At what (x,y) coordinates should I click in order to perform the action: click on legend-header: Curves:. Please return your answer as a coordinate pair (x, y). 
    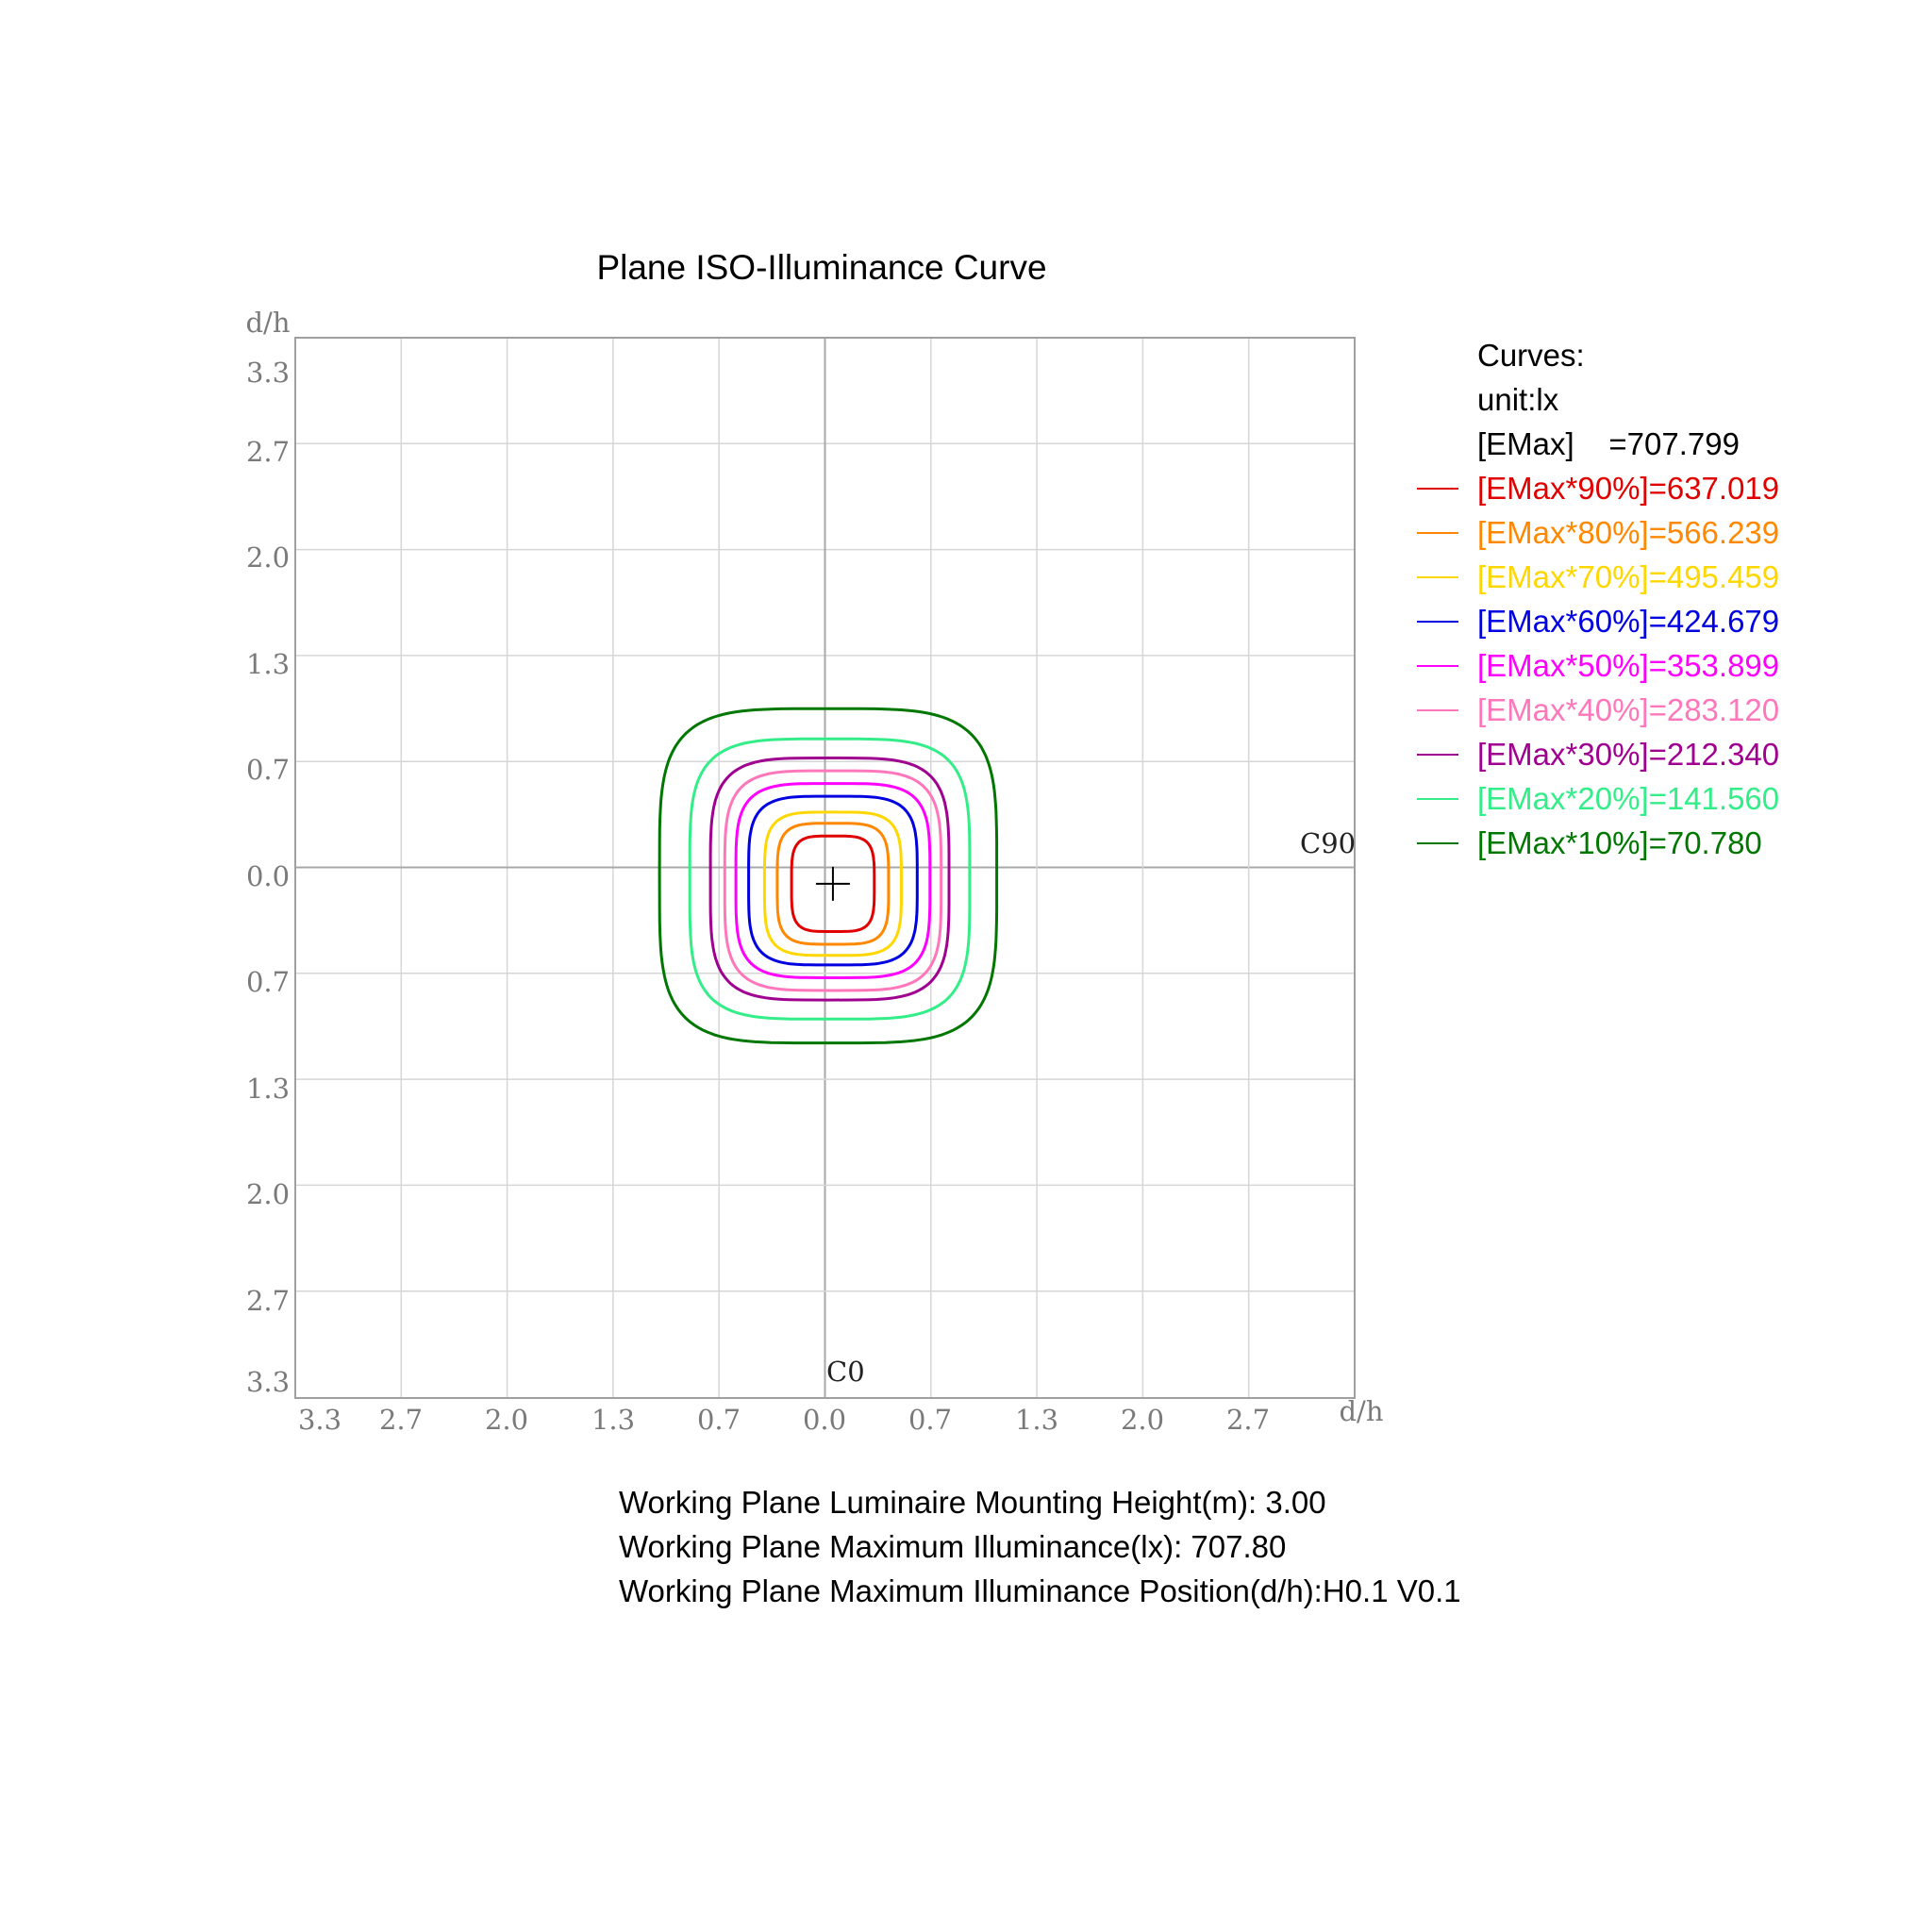
    Looking at the image, I should click on (1531, 355).